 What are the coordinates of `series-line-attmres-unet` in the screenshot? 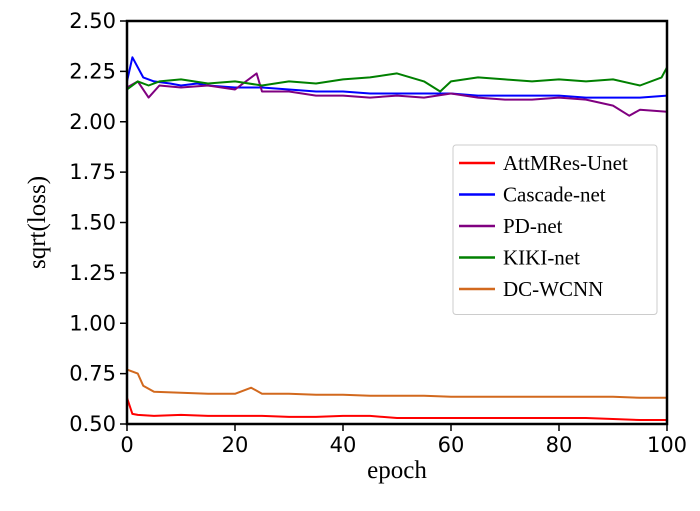 It's located at (396, 409).